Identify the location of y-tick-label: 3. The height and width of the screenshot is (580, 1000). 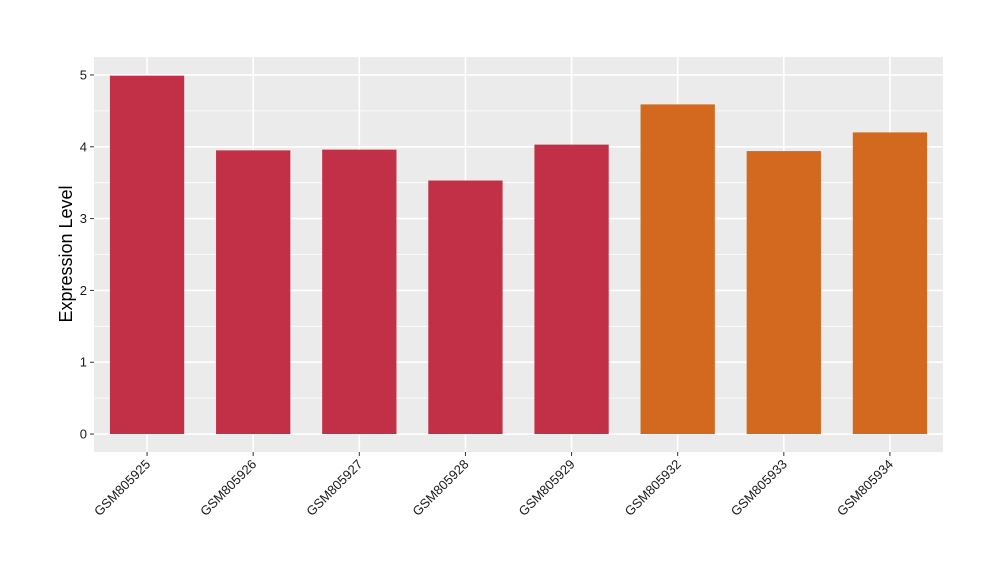
(83, 218).